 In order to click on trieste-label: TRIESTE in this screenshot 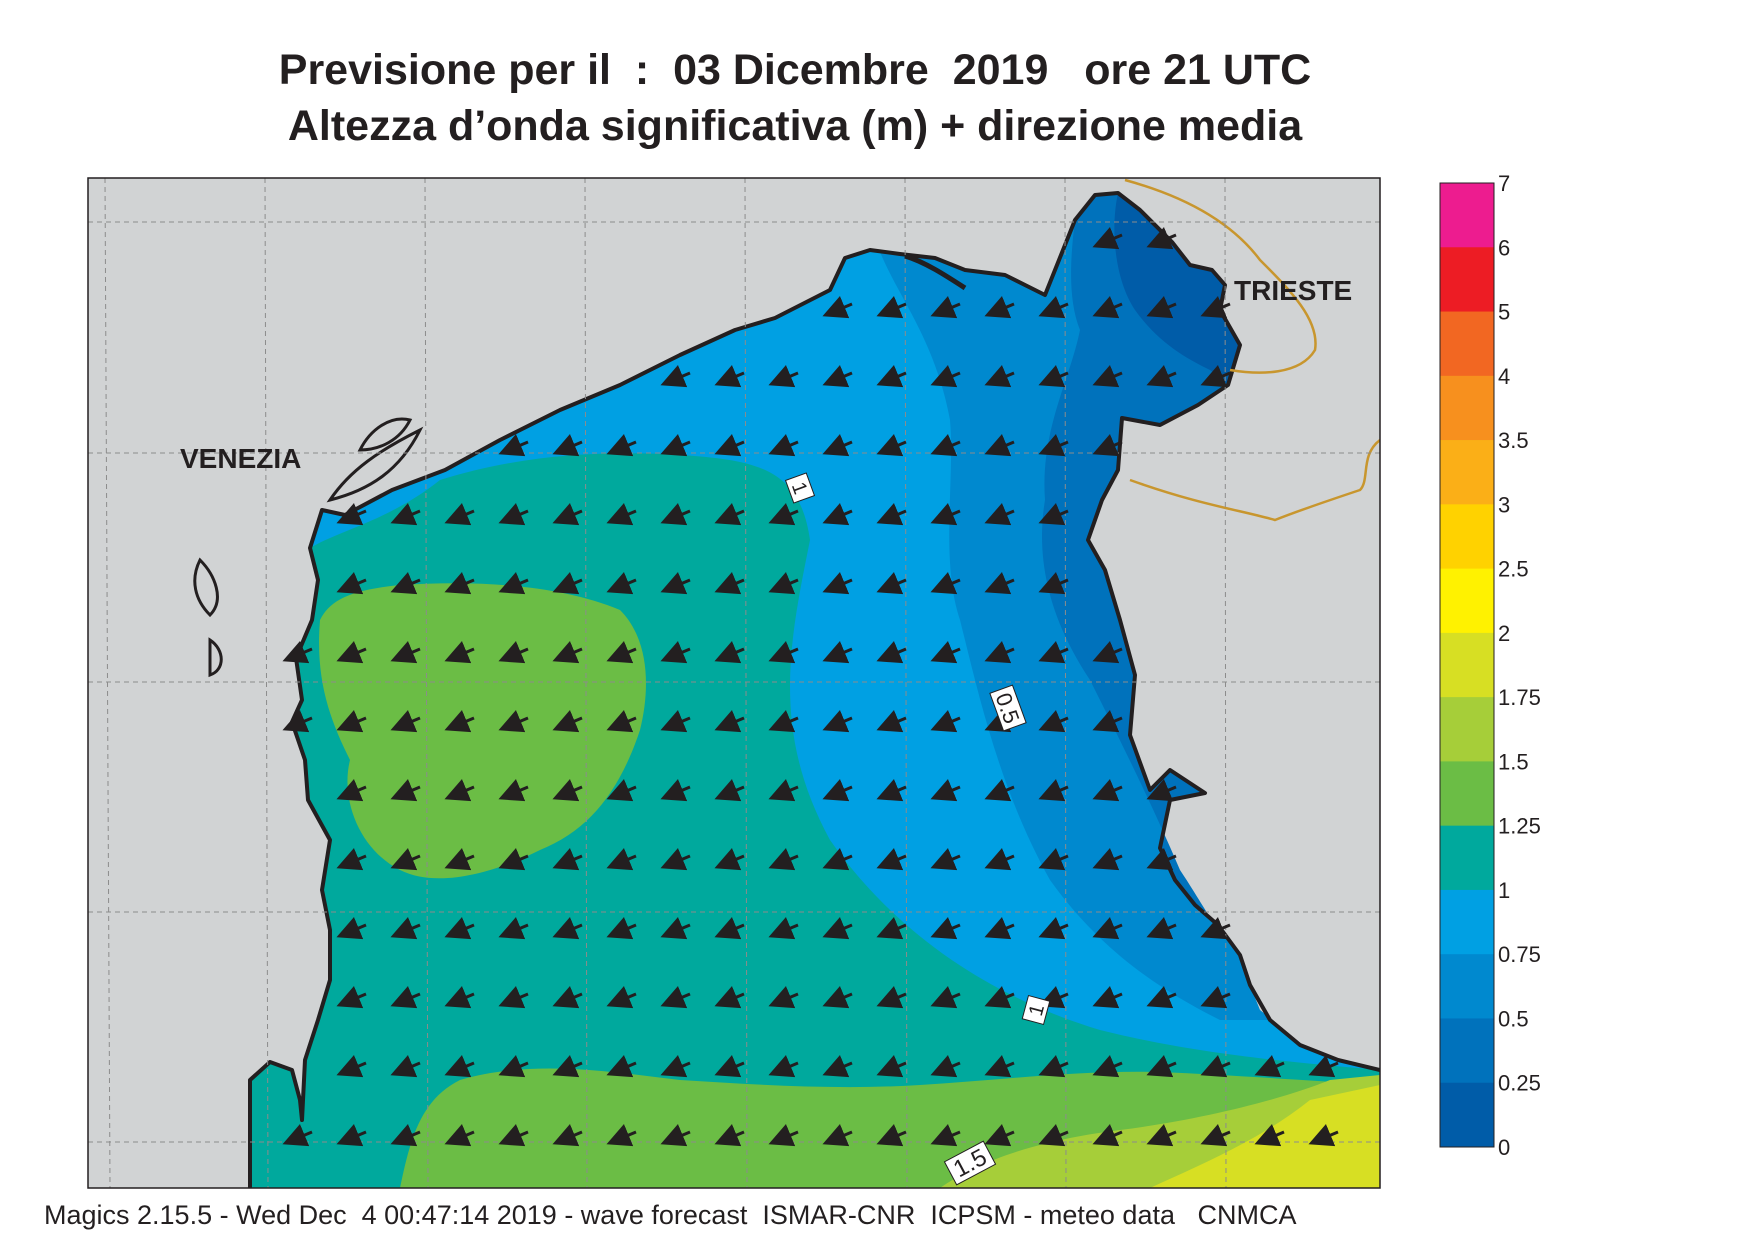, I will do `click(1293, 290)`.